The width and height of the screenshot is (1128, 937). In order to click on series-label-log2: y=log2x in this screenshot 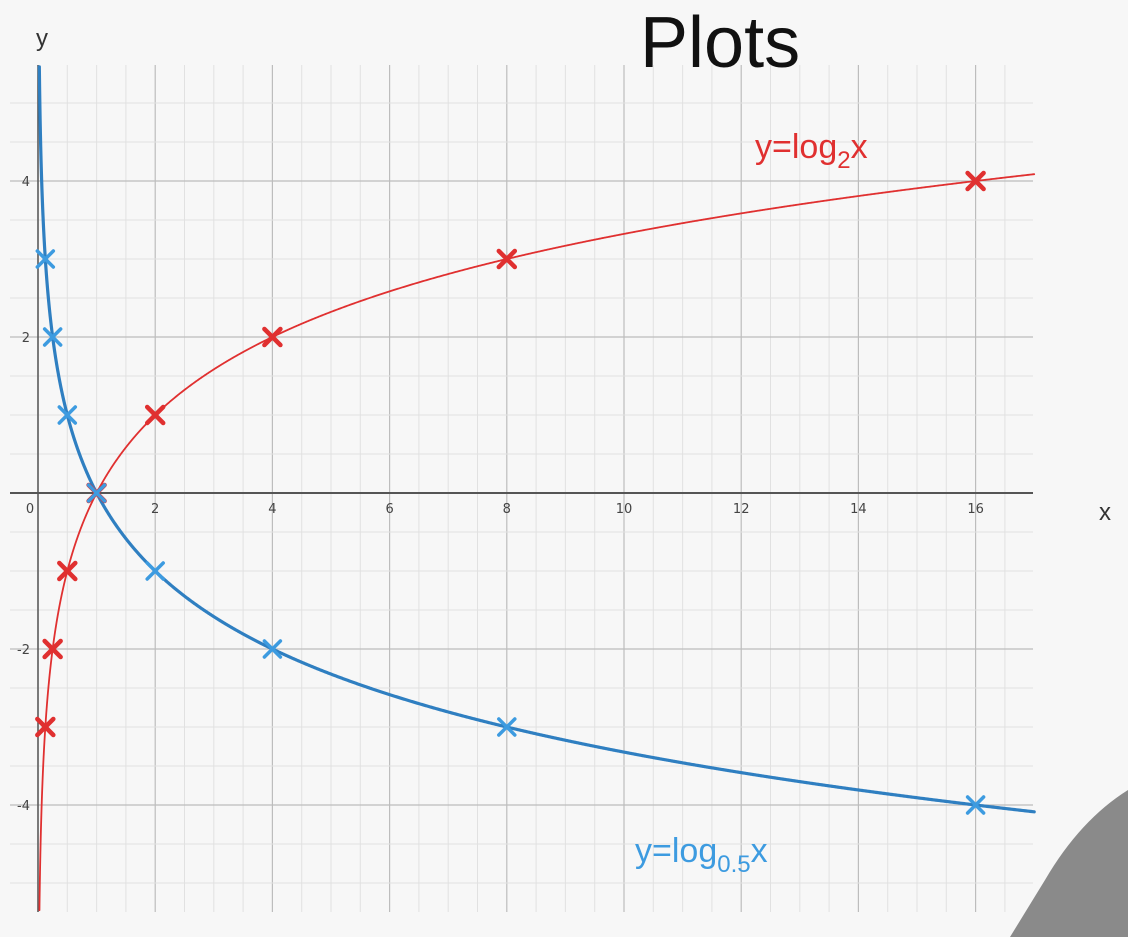, I will do `click(811, 151)`.